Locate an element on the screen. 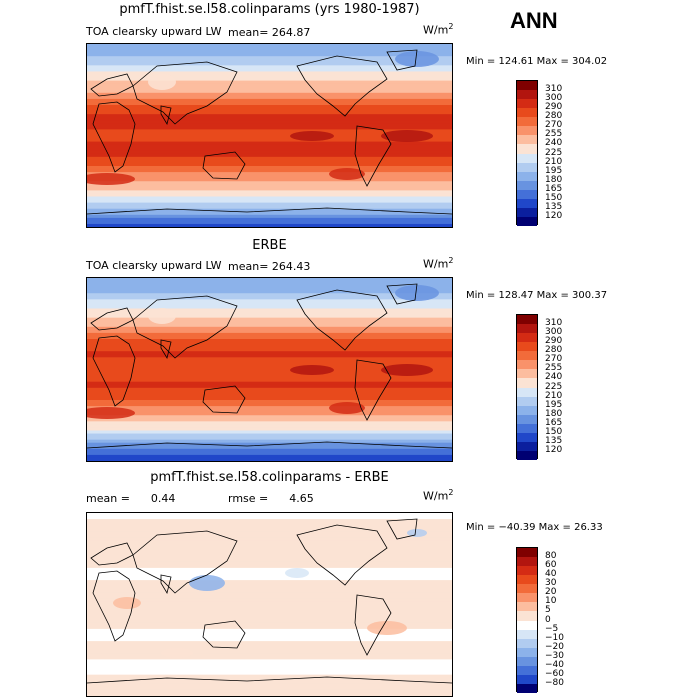 Image resolution: width=700 pixels, height=700 pixels. colorbar-tick-label: 240 is located at coordinates (554, 377).